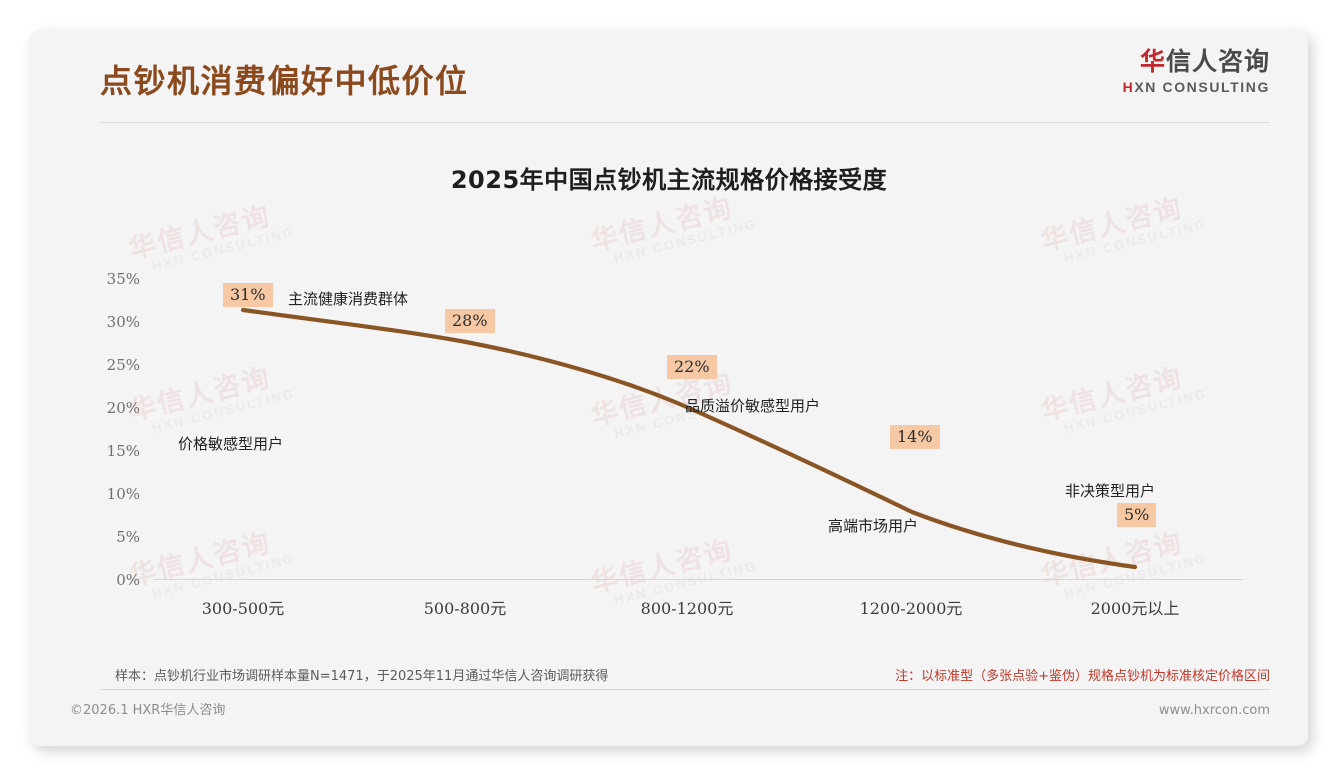  Describe the element at coordinates (148, 710) in the screenshot. I see `copyright-text: ©2026.1 HXR华信人咨询` at that location.